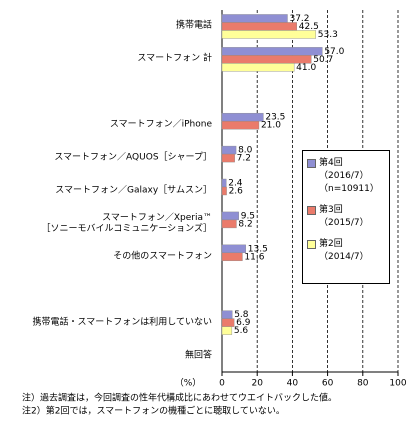 The image size is (412, 426). I want to click on category-label: 携帯電話・スマートフォンは利用していない, so click(122, 322).